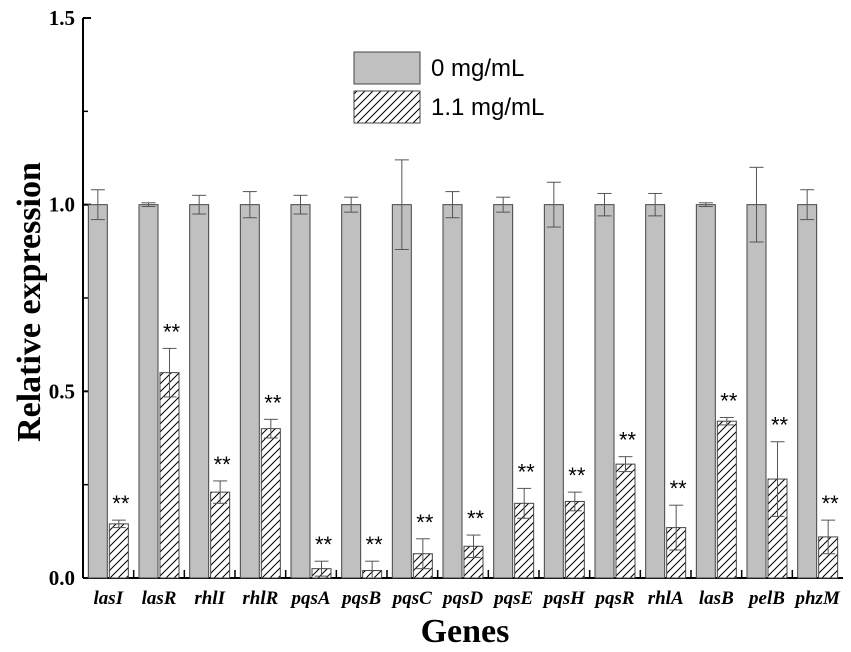  I want to click on y-axis-title: Relative expression, so click(29, 302).